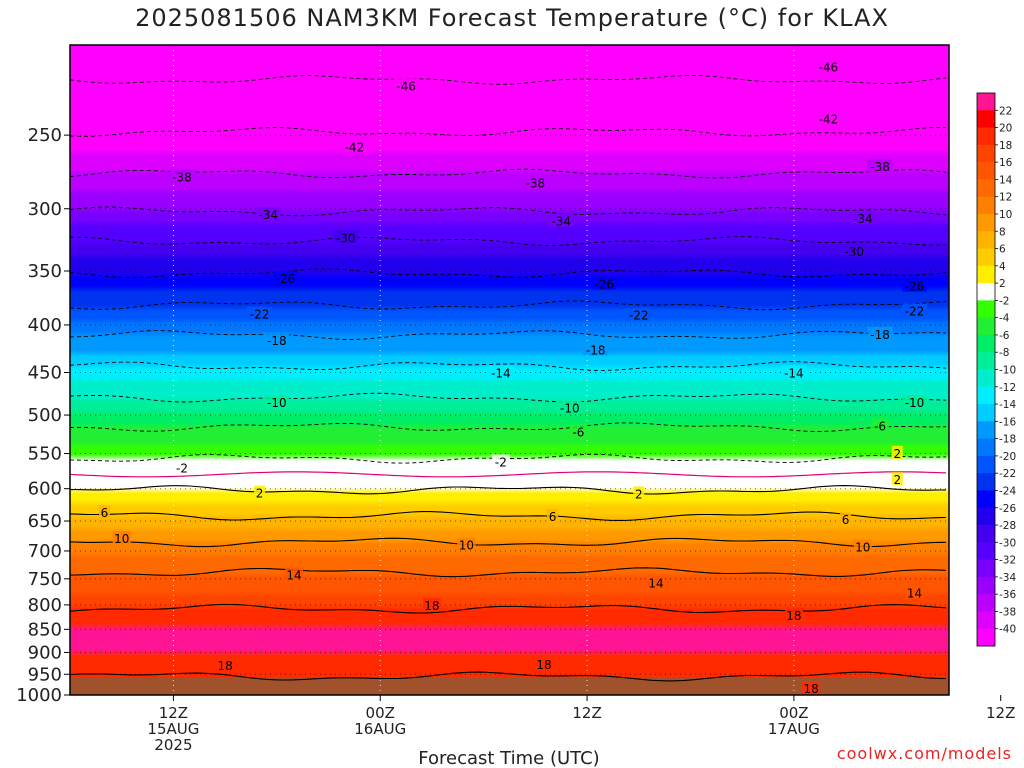 Image resolution: width=1024 pixels, height=768 pixels. What do you see at coordinates (45, 271) in the screenshot?
I see `y-tick-label: 350` at bounding box center [45, 271].